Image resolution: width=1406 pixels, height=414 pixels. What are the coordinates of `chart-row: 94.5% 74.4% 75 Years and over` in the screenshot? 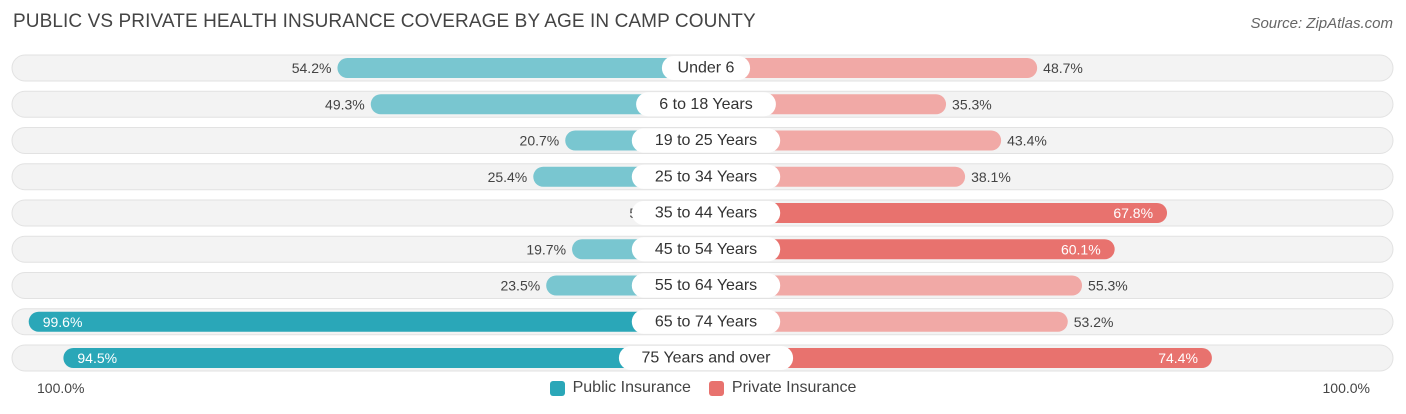 It's located at (702, 358).